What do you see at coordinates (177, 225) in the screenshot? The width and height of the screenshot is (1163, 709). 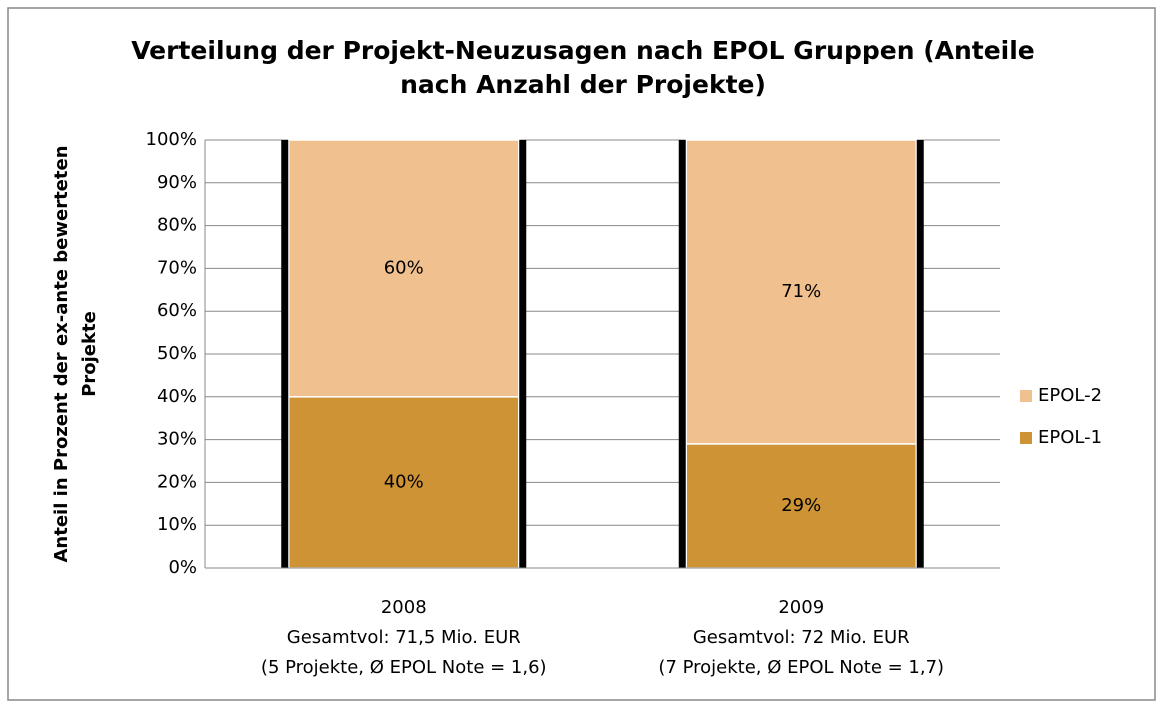 I see `y-tick-label: 80%` at bounding box center [177, 225].